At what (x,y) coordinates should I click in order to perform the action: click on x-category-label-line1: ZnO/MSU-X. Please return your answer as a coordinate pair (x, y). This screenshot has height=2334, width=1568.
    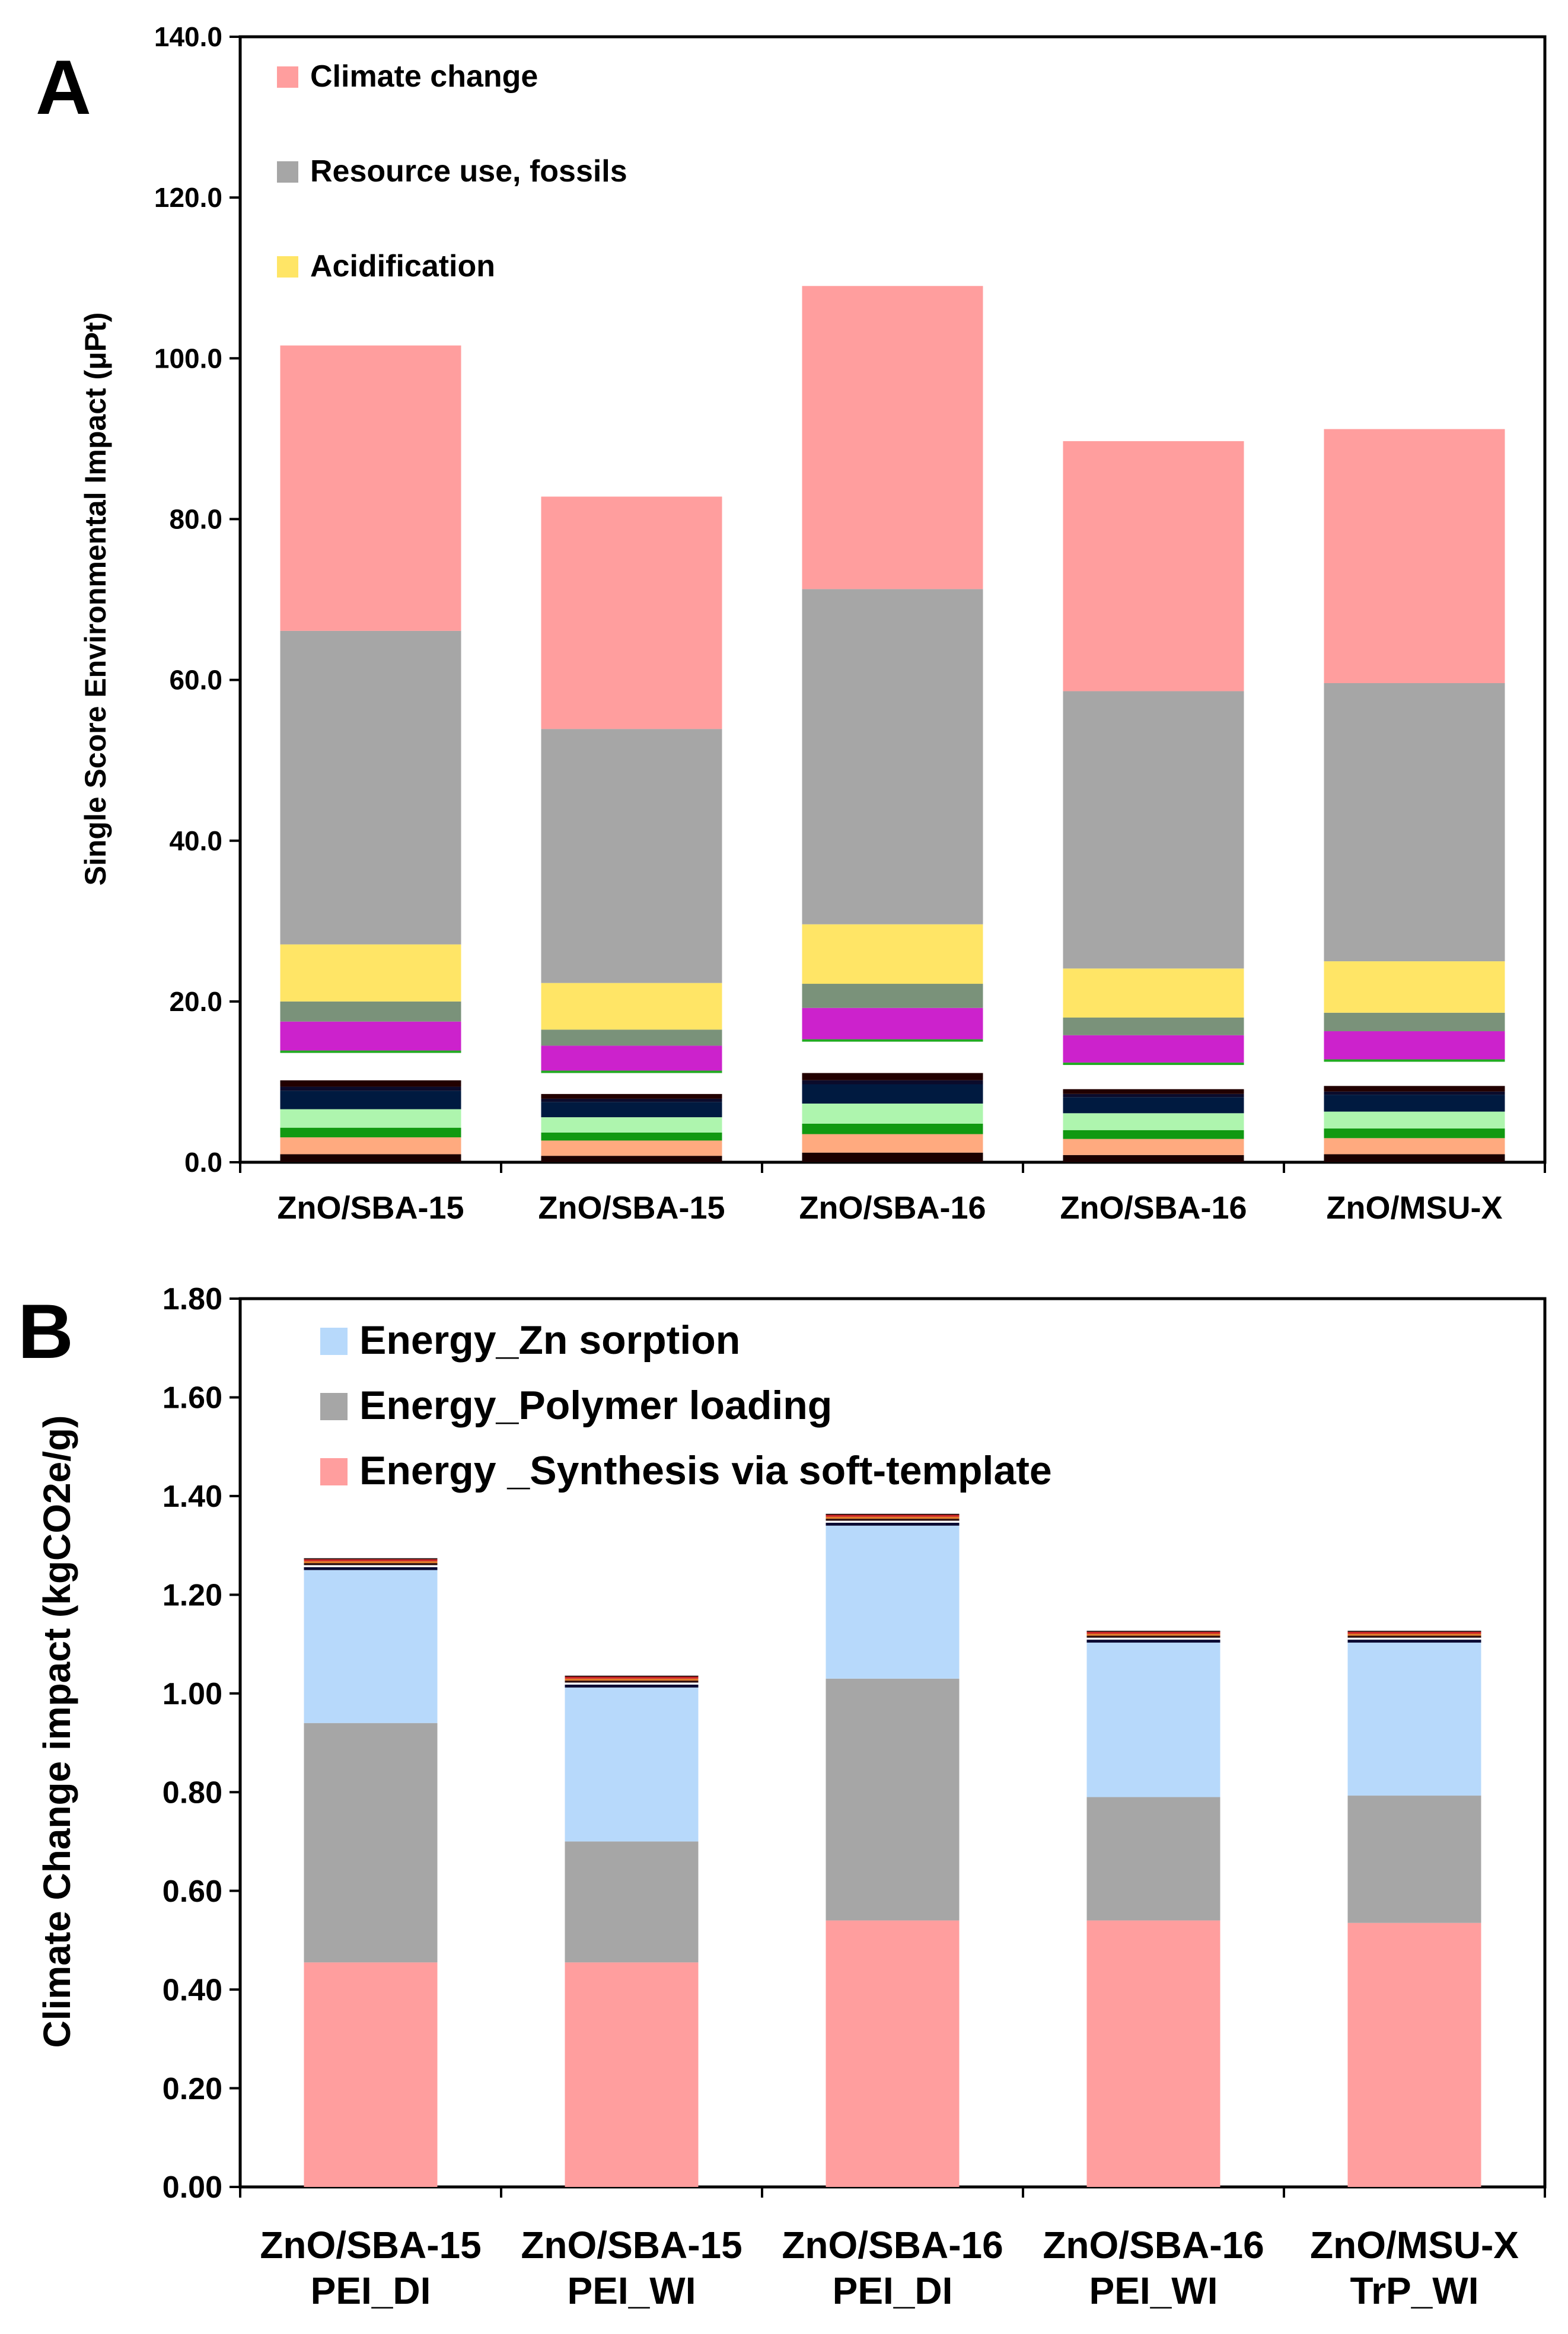
    Looking at the image, I should click on (1415, 2245).